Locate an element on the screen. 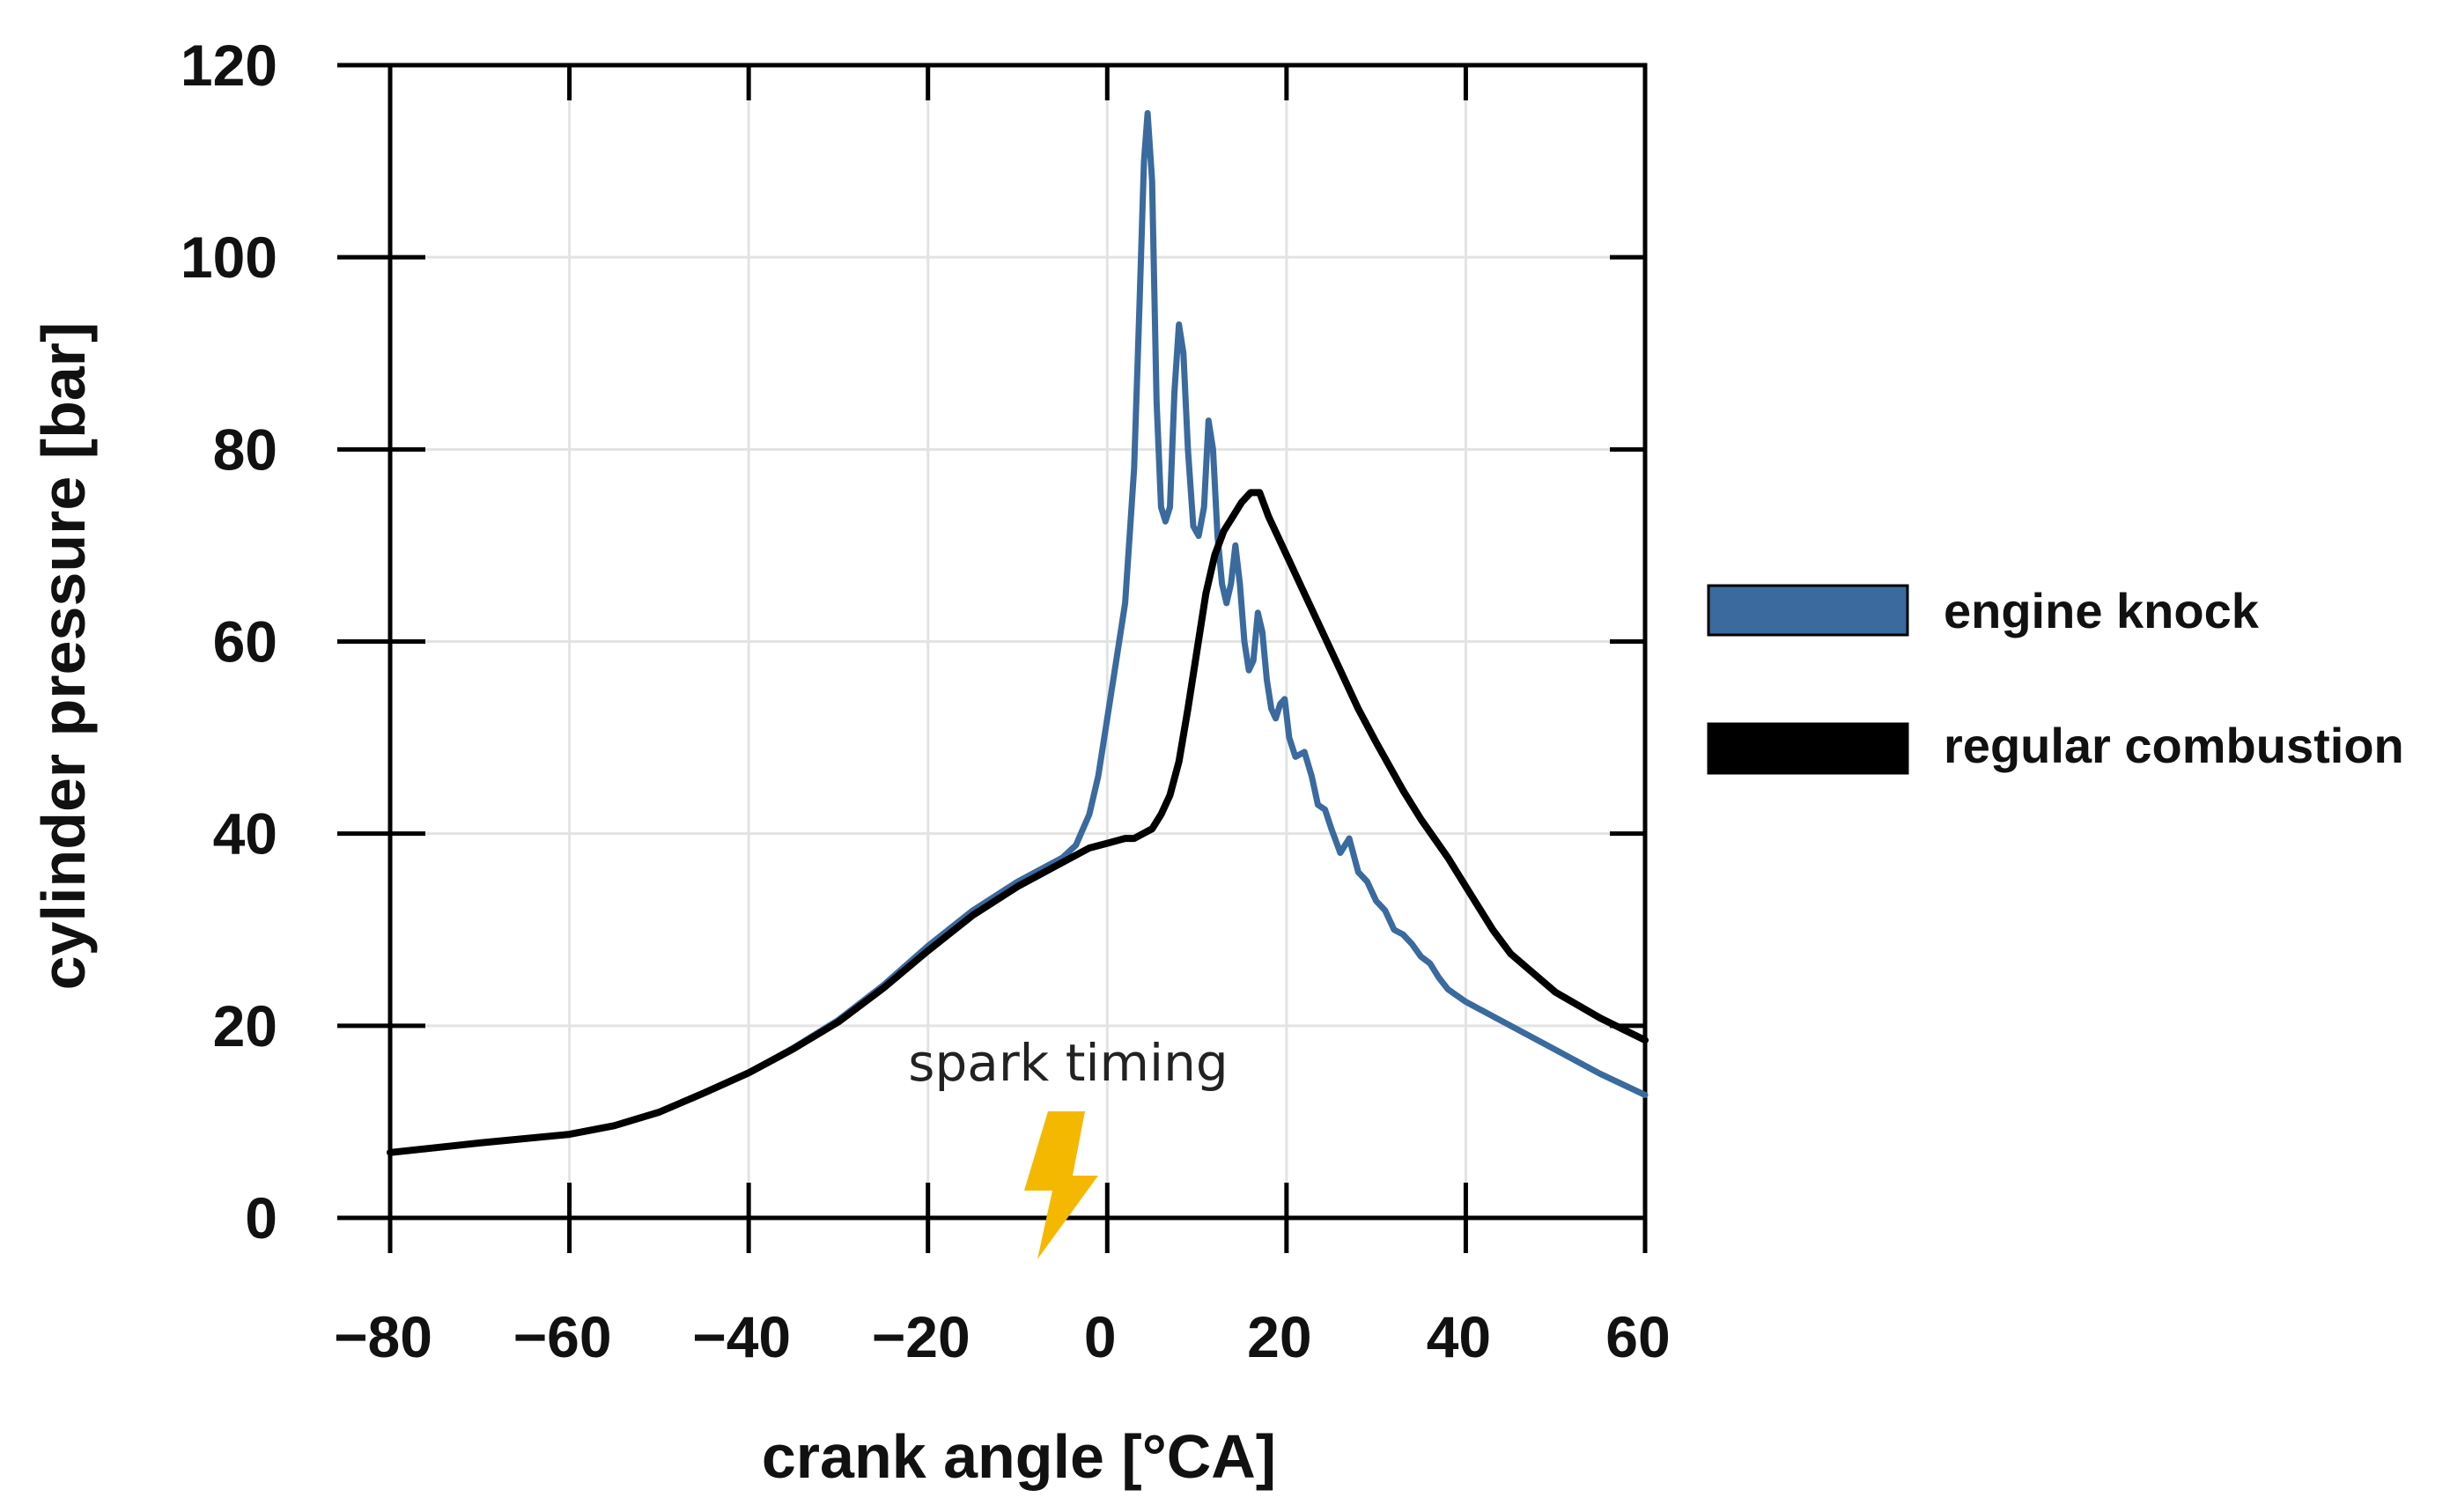  x-tick-label: −20 is located at coordinates (921, 1337).